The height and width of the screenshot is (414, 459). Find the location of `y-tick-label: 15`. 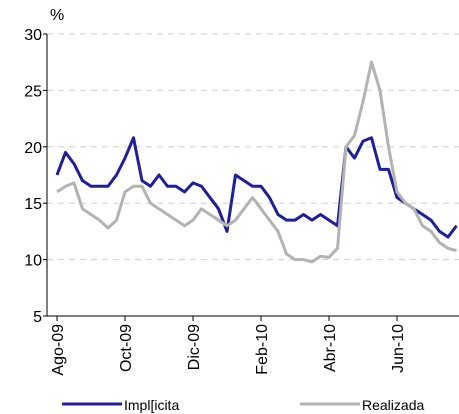

y-tick-label: 15 is located at coordinates (33, 204).